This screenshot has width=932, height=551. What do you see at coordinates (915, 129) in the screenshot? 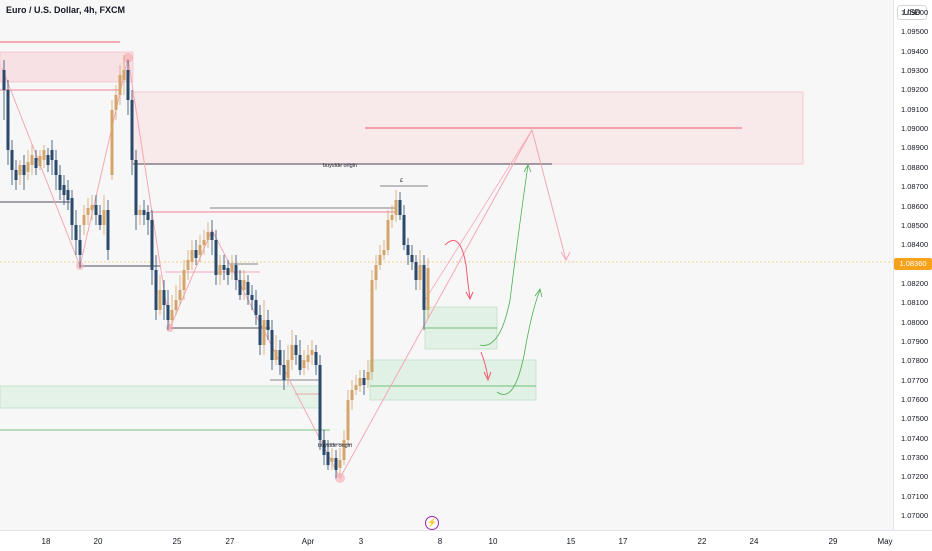
I see `price-tick-label: 1.09000` at bounding box center [915, 129].